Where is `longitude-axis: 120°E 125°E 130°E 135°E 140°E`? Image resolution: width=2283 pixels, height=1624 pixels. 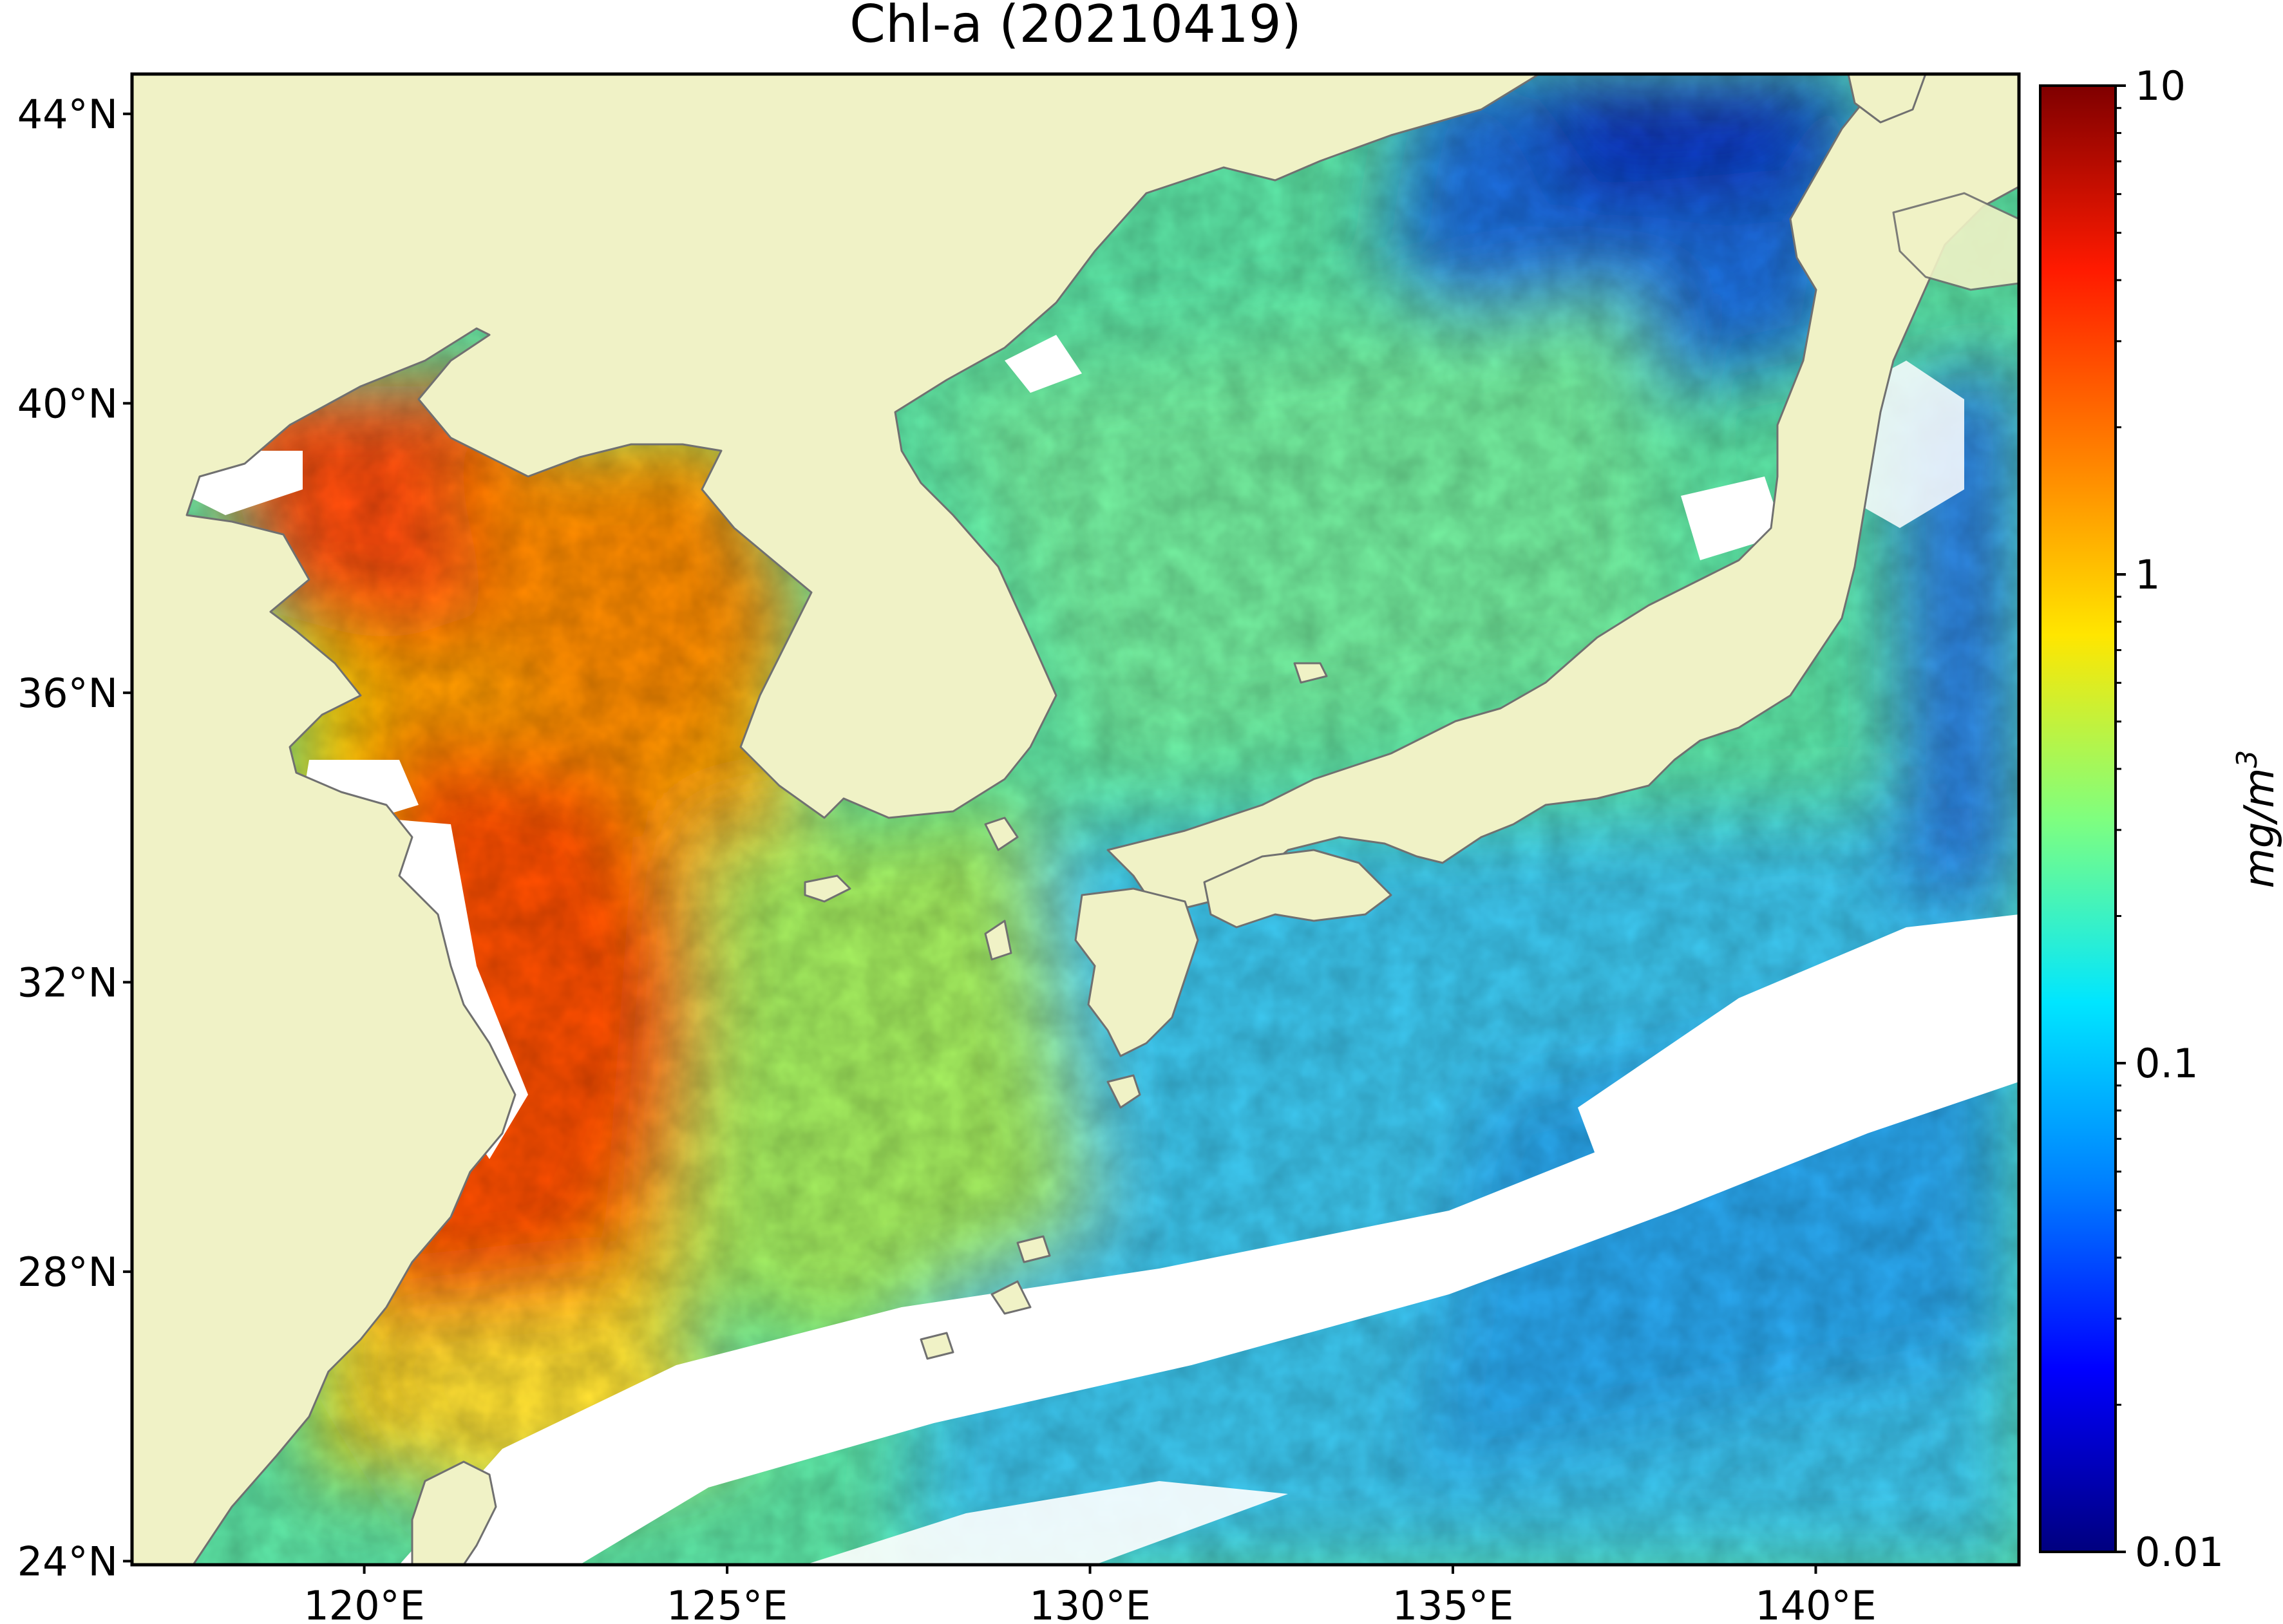
longitude-axis: 120°E 125°E 130°E 135°E 140°E is located at coordinates (1090, 1595).